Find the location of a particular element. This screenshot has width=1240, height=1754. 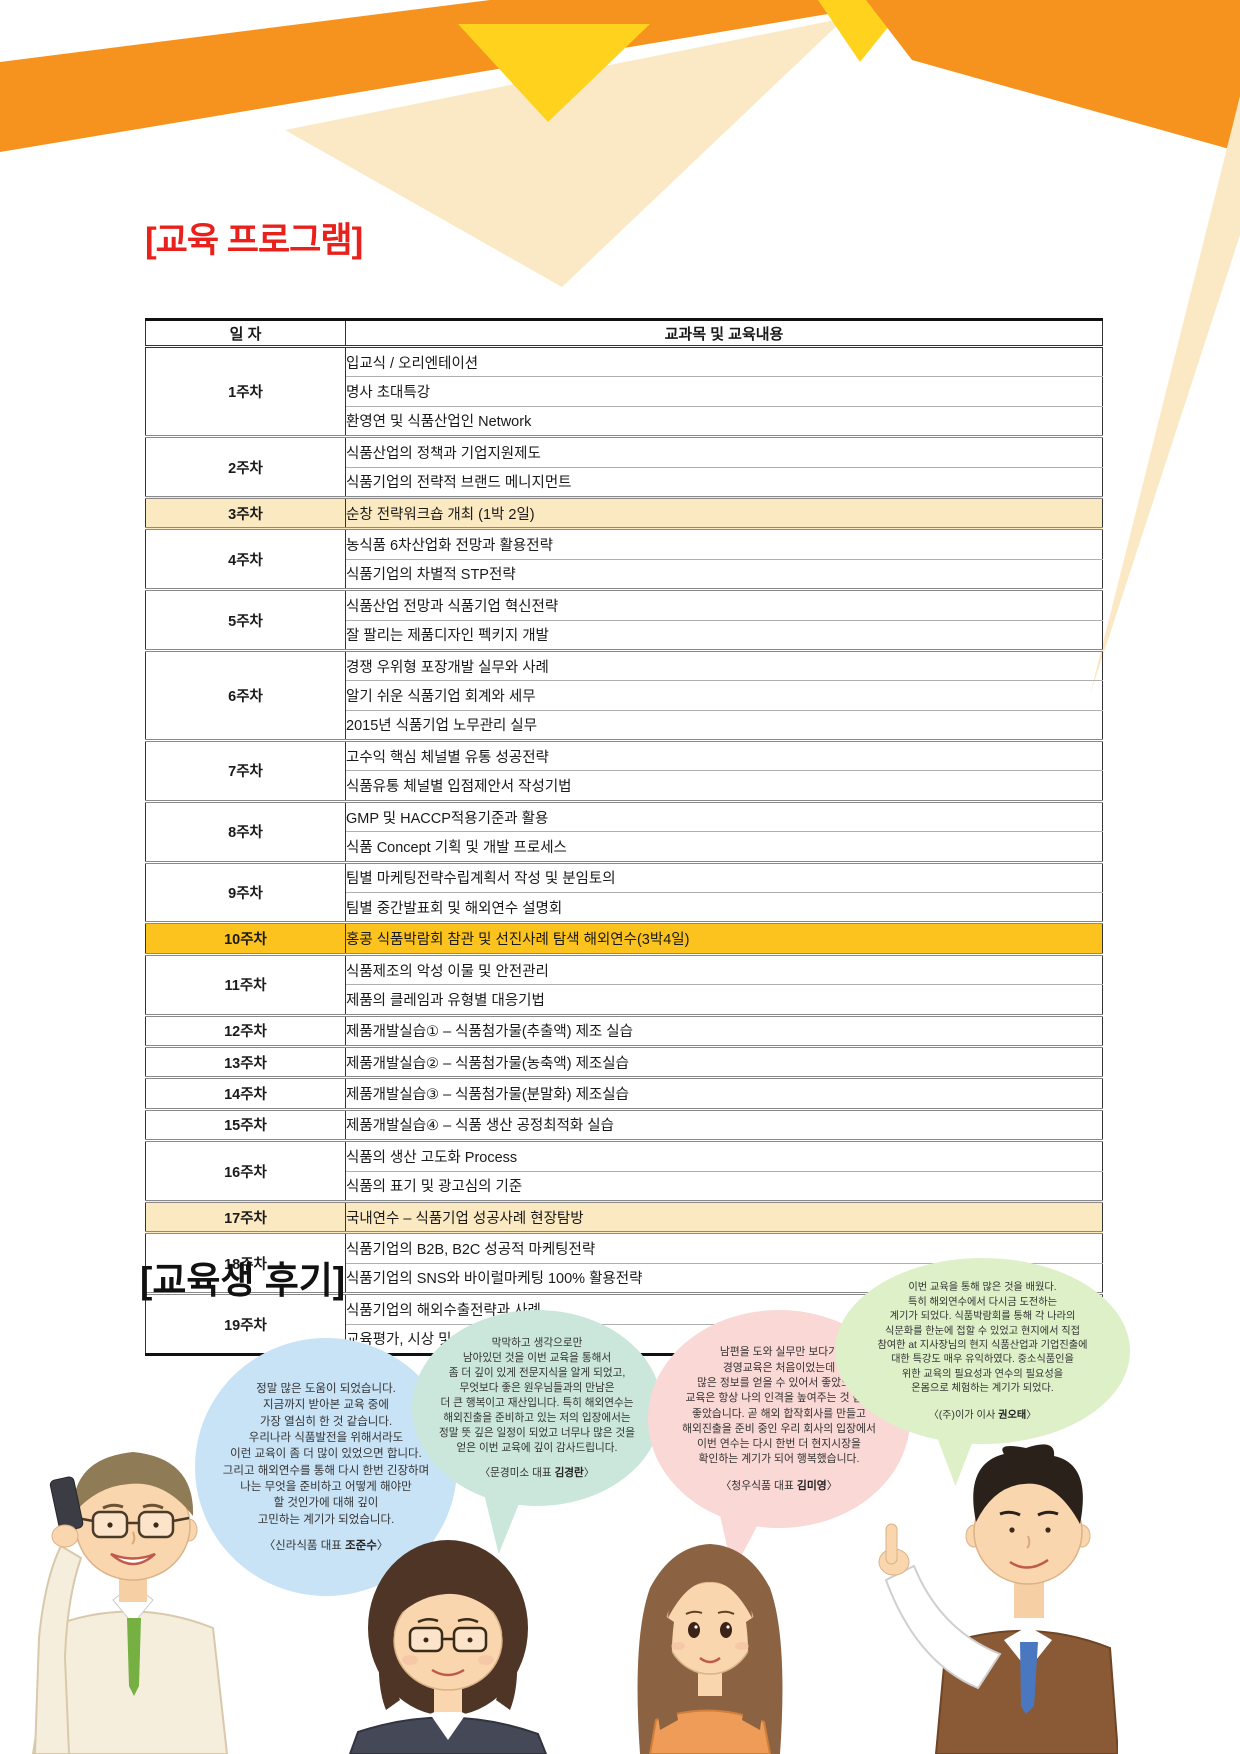

course-cell: 제품의 클레임과 유형별 대응기법 is located at coordinates (724, 1000).